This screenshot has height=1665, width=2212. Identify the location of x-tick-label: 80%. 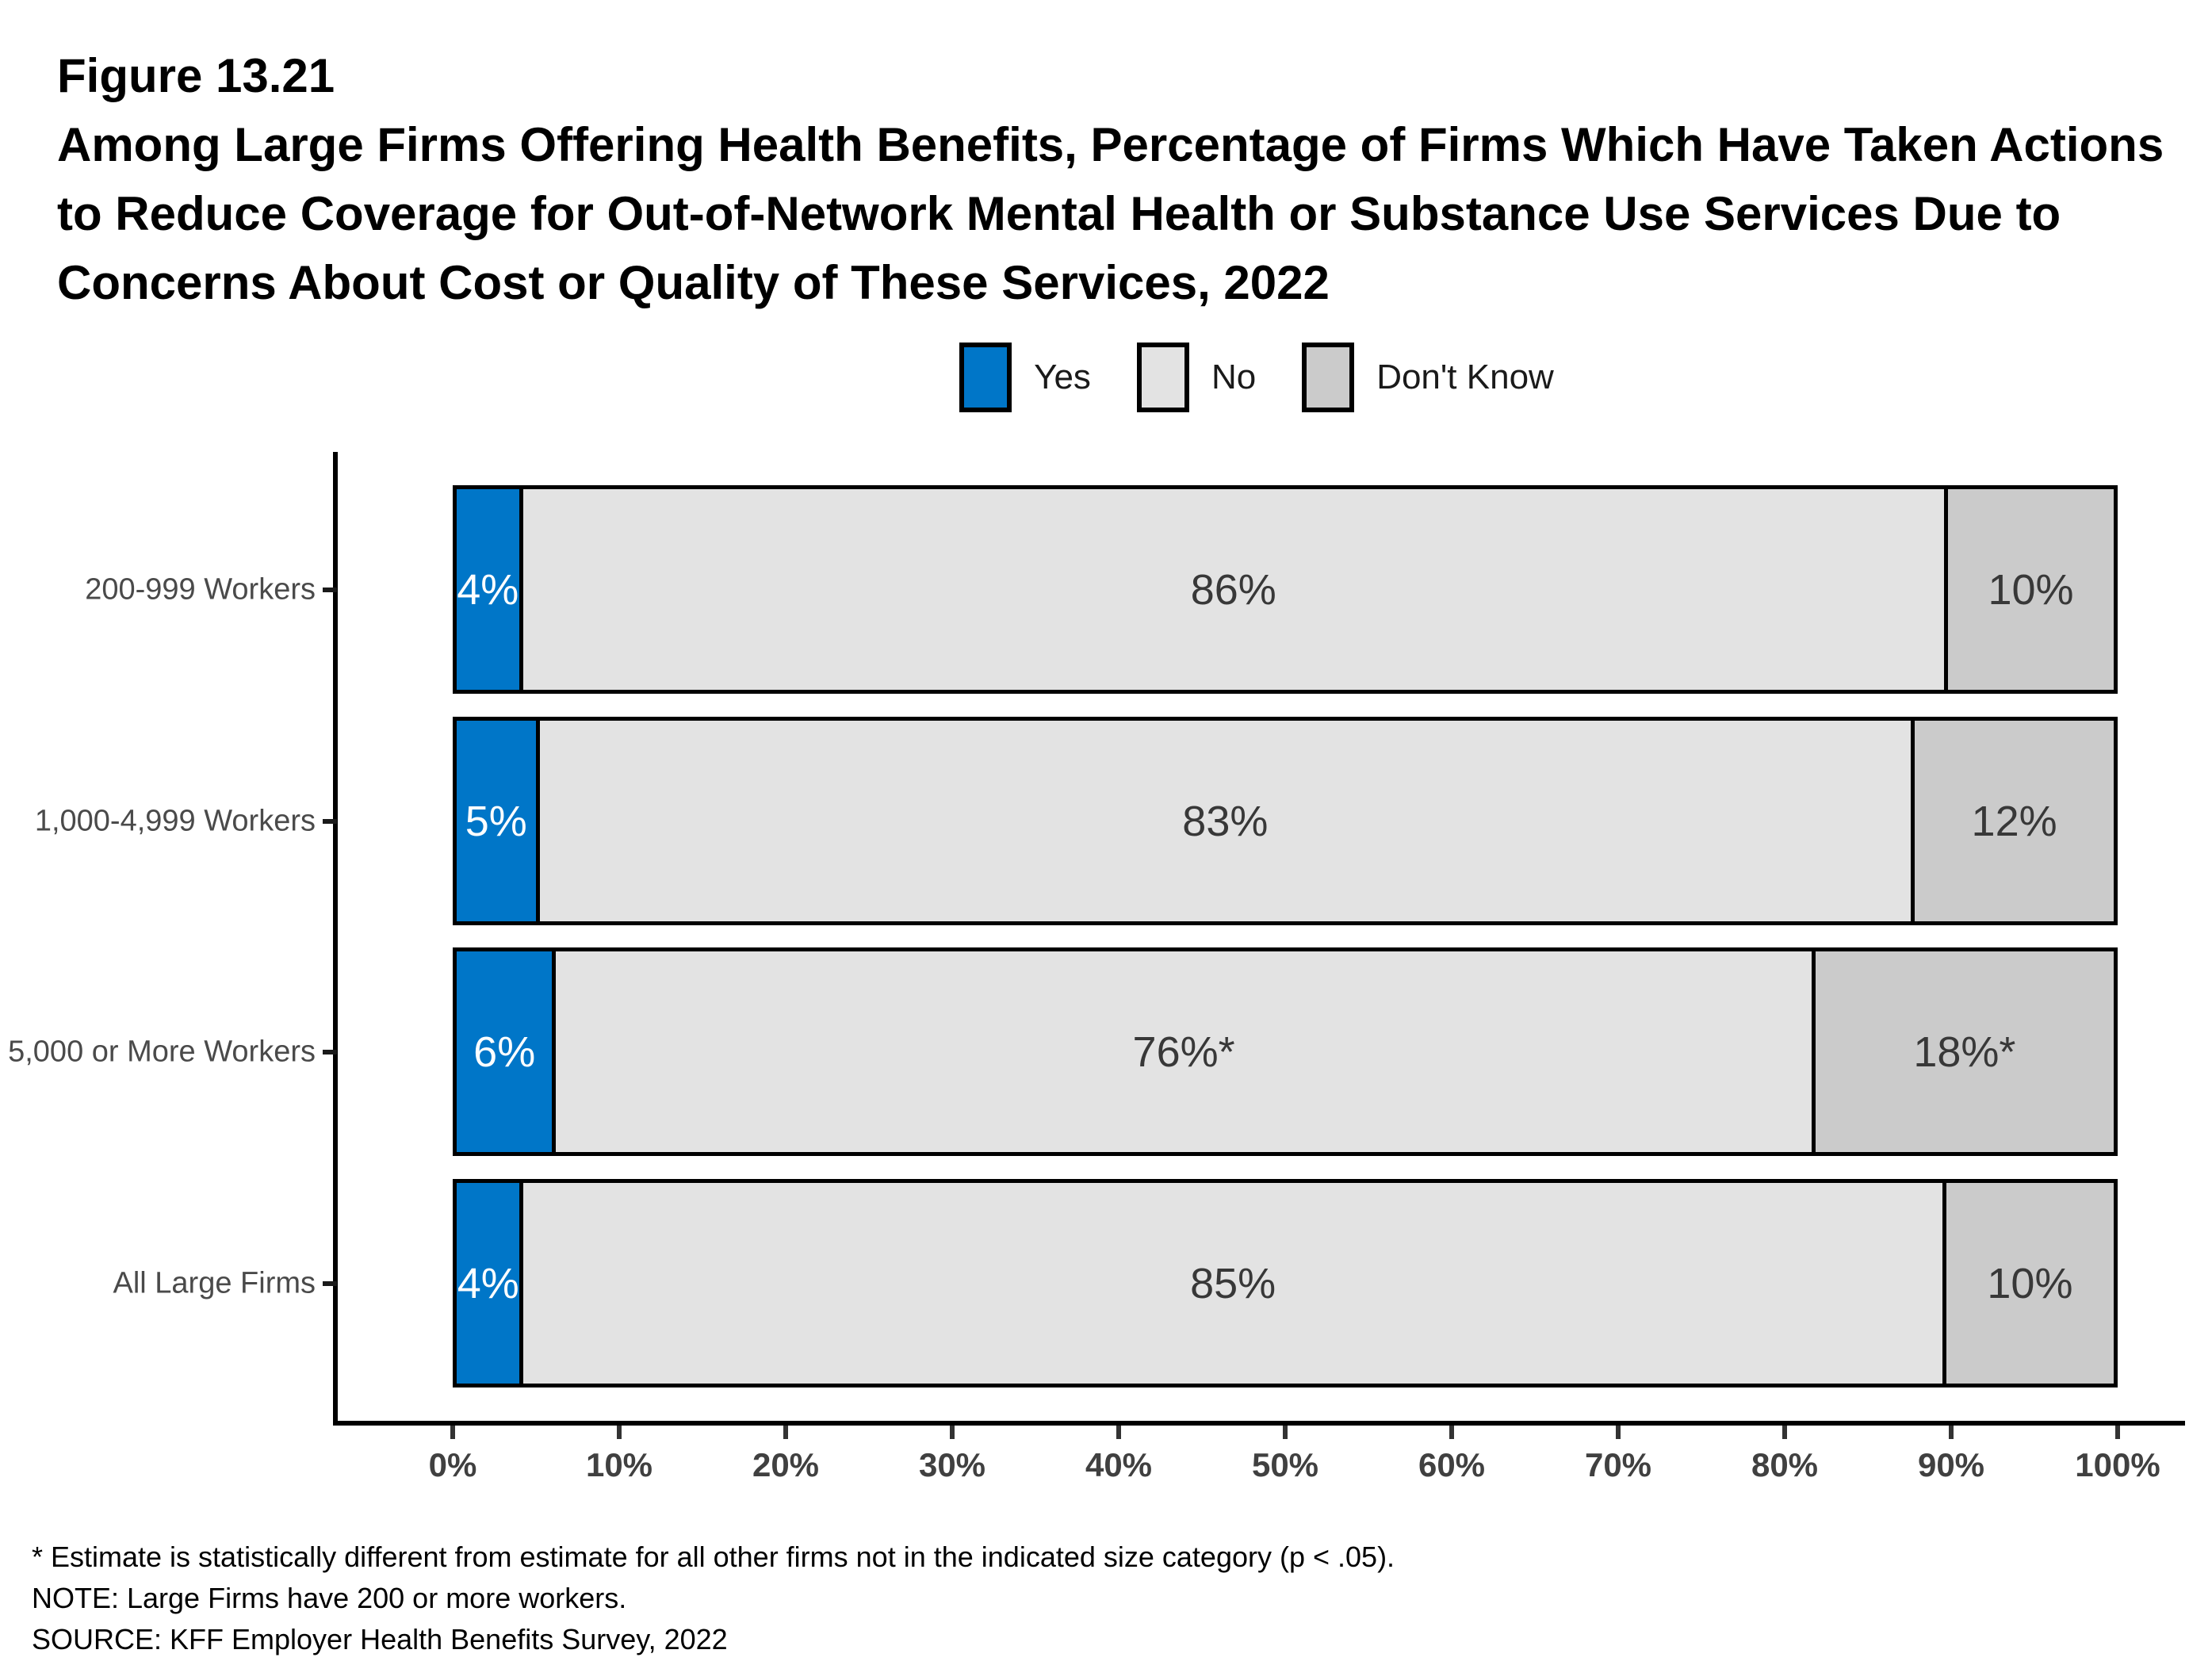
(1785, 1464).